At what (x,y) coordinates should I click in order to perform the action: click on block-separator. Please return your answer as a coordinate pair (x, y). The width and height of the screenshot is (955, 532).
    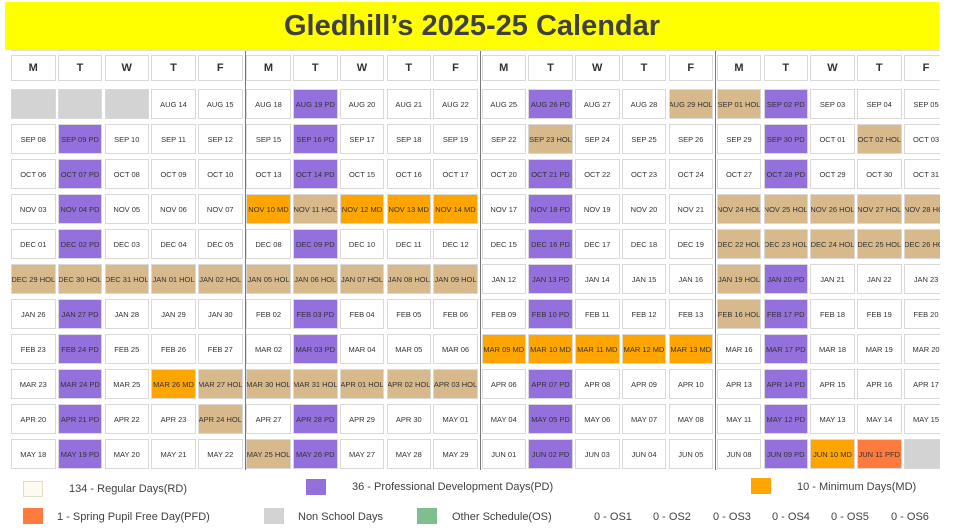
    Looking at the image, I should click on (245, 260).